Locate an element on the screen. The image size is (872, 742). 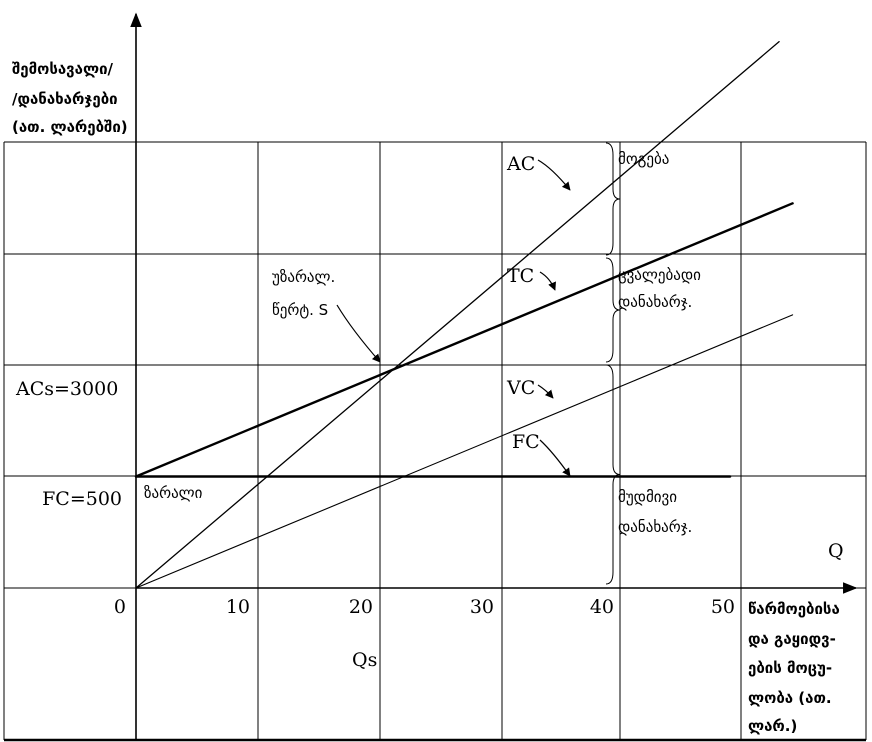
breakeven-arrow is located at coordinates (358, 333).